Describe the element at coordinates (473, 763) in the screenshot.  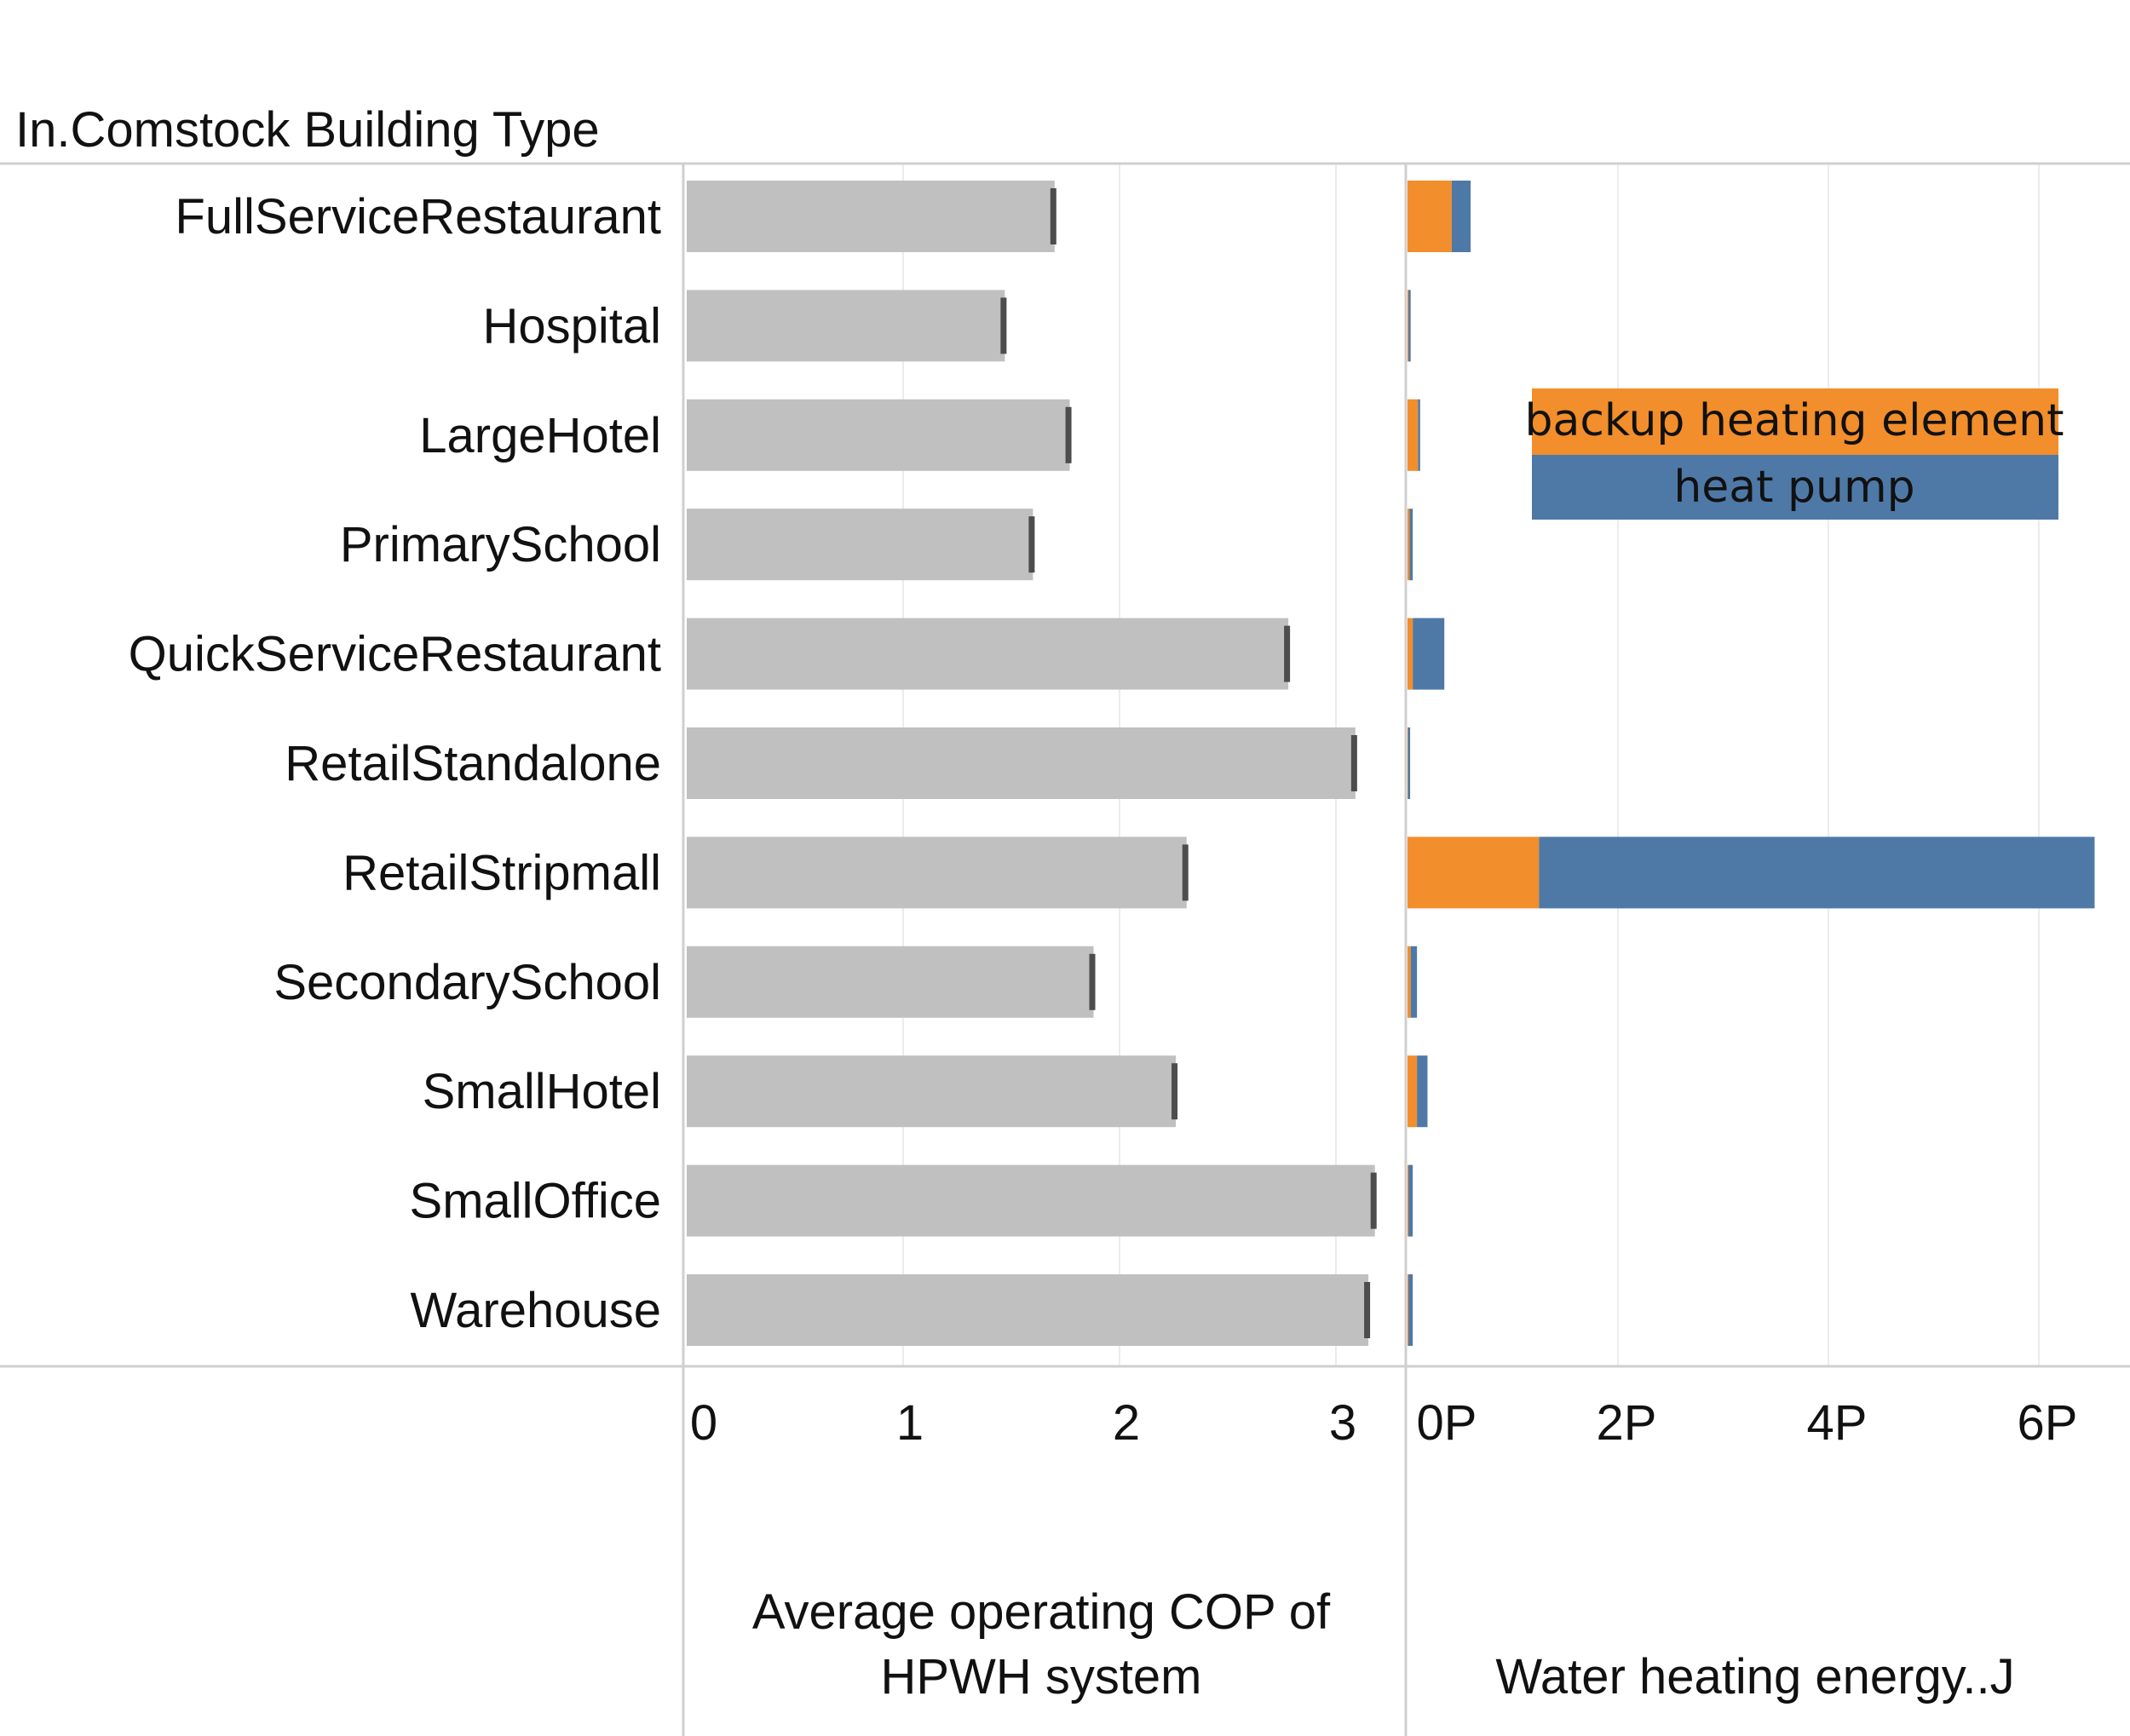
I see `category-label-retail-standalone: RetailStandalone` at that location.